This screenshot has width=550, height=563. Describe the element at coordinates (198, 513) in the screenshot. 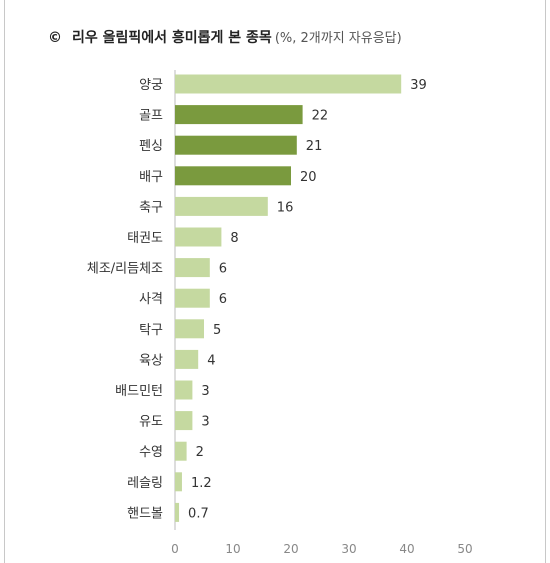

I see `value-label: 0.7` at that location.